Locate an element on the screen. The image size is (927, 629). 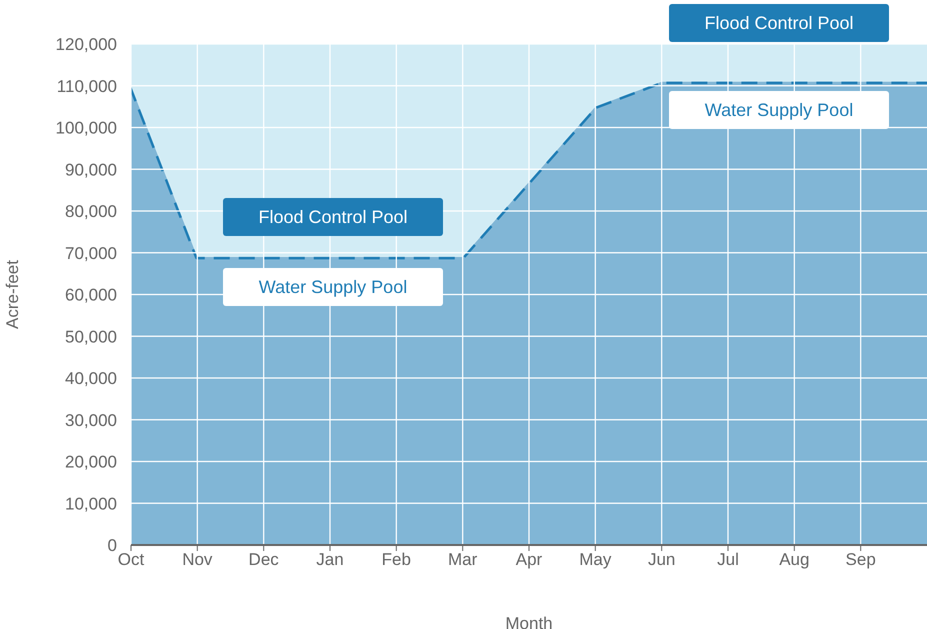
x-tick-label: Jan is located at coordinates (330, 560).